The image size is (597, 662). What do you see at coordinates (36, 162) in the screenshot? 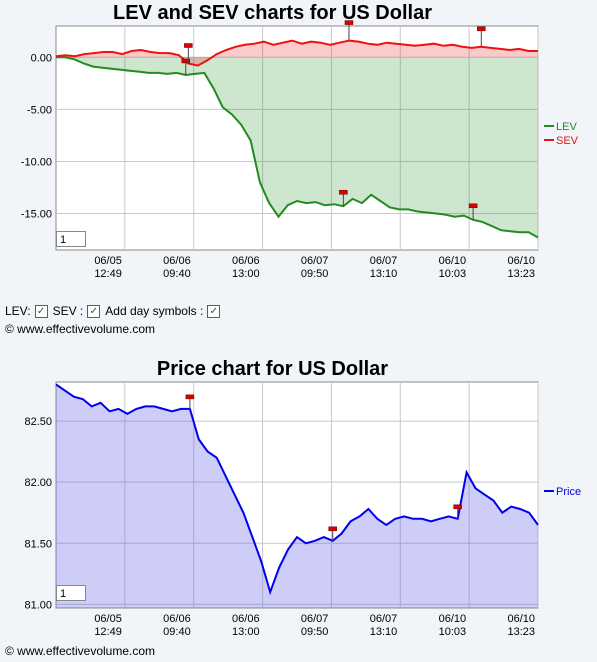
I see `y-tick-label: -10.00` at bounding box center [36, 162].